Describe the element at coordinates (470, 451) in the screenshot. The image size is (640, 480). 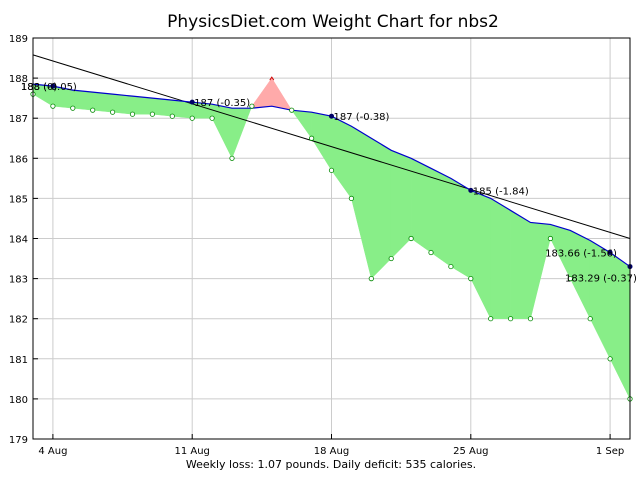
I see `x-tick-label: 25 Aug` at that location.